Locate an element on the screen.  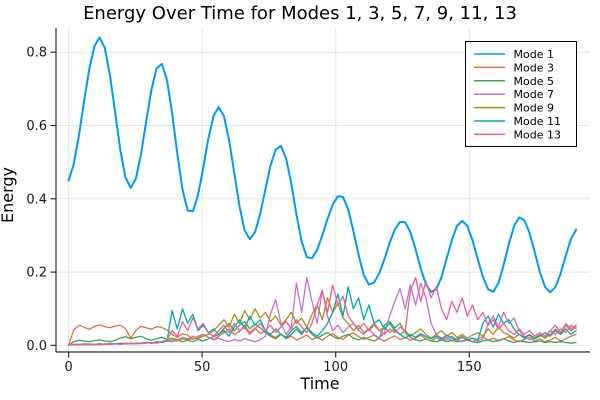
legend-entry-mode-13: Mode 13 is located at coordinates (517, 134).